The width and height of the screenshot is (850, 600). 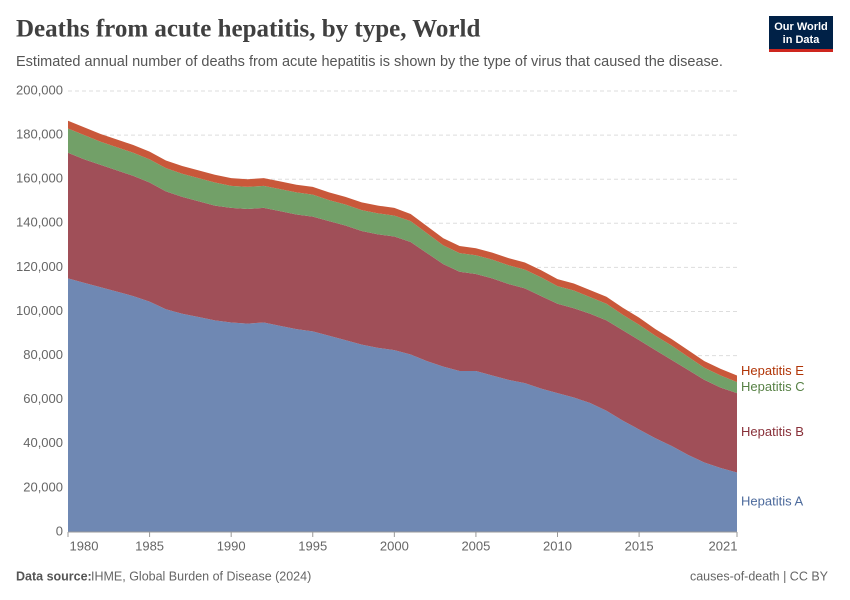 I want to click on logo-text: Our World, so click(x=801, y=27).